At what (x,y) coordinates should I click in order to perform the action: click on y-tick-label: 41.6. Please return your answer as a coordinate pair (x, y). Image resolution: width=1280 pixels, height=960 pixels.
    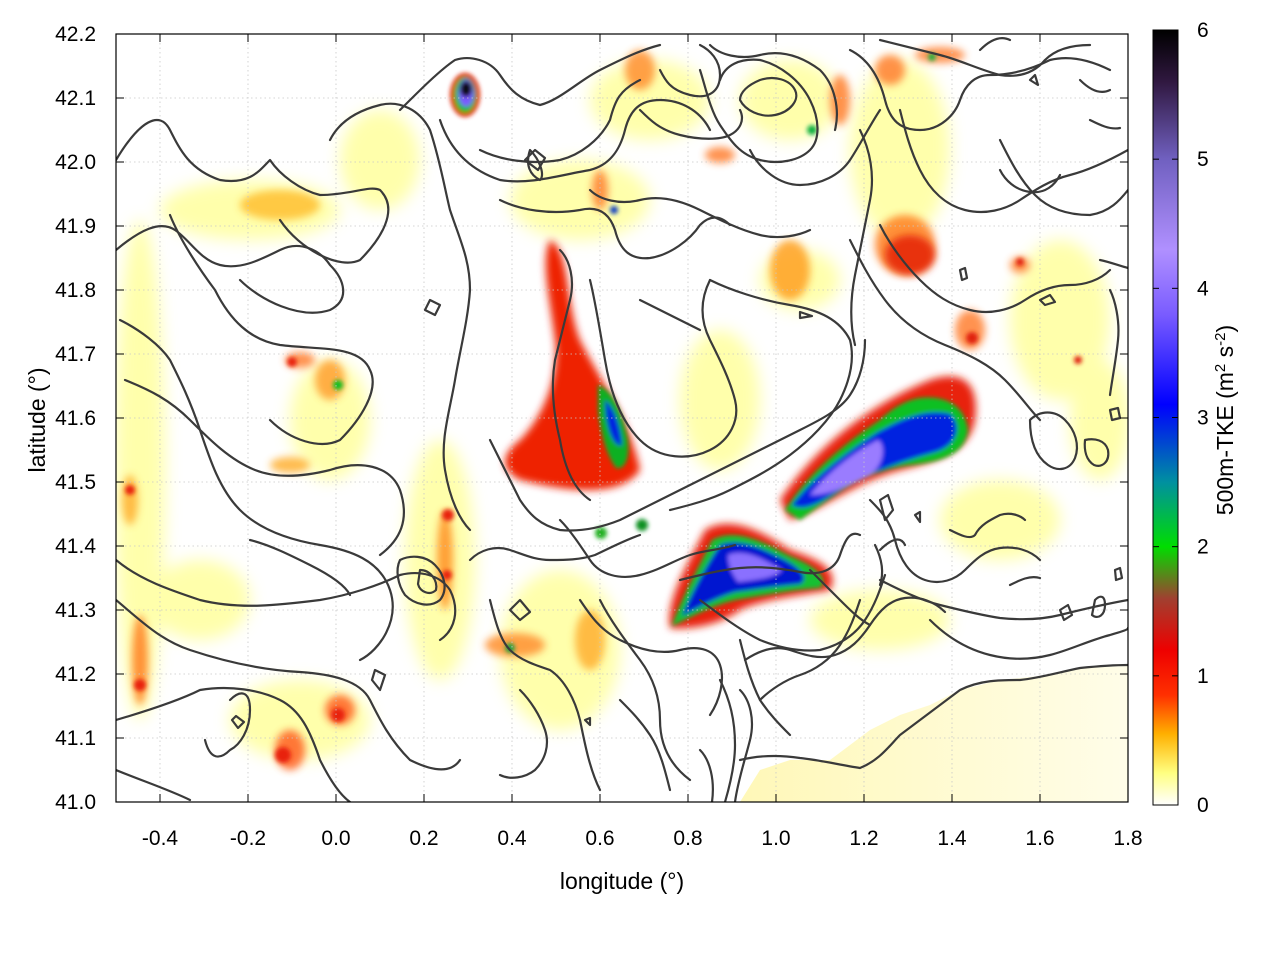
    Looking at the image, I should click on (75, 418).